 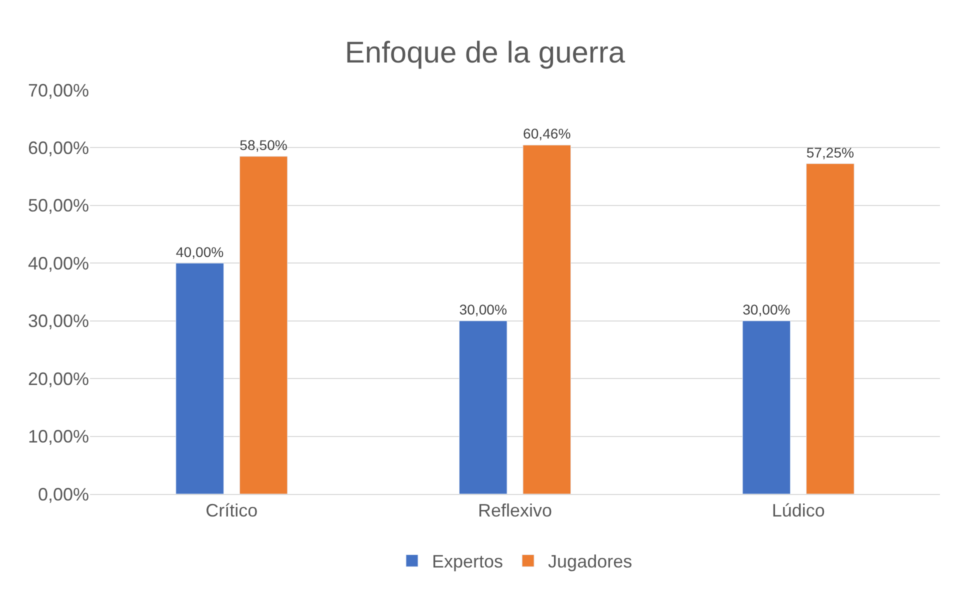 I want to click on x-tick-label: Reflexivo, so click(x=515, y=510).